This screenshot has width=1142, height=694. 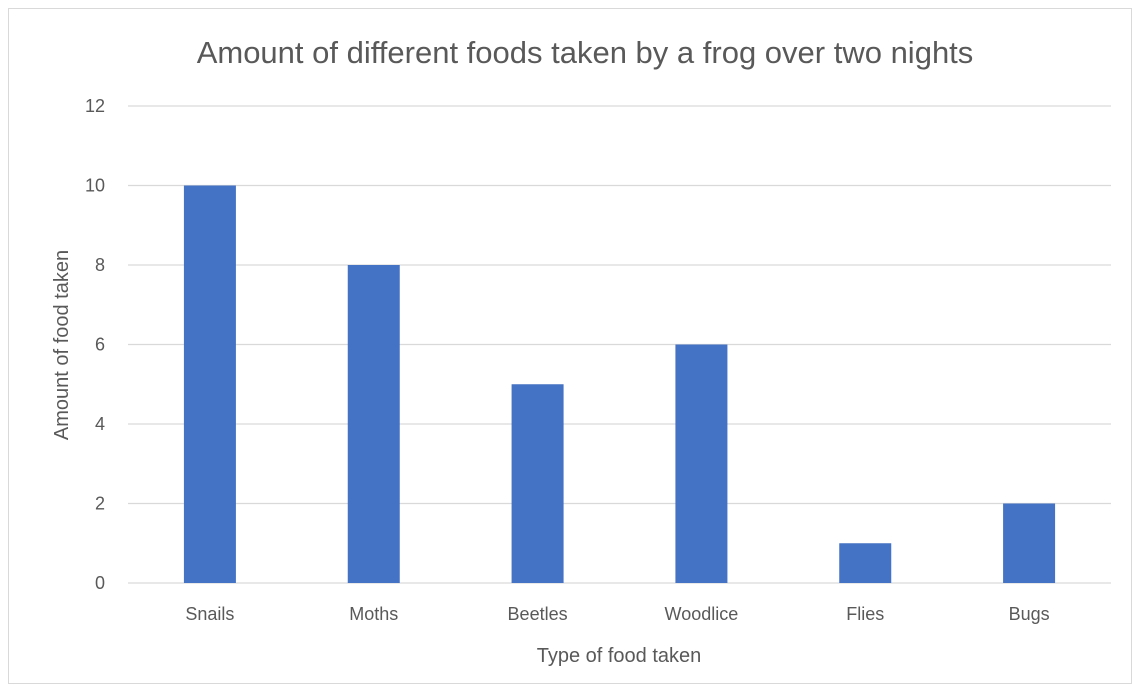 What do you see at coordinates (619, 656) in the screenshot?
I see `x-axis-label: Type of food taken` at bounding box center [619, 656].